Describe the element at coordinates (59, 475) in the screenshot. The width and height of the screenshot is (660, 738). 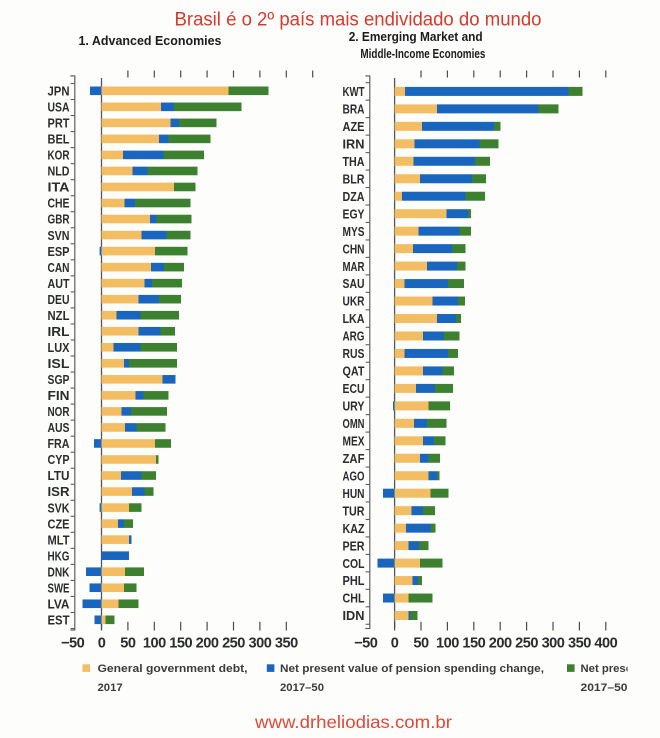
I see `svg-text: LTU` at that location.